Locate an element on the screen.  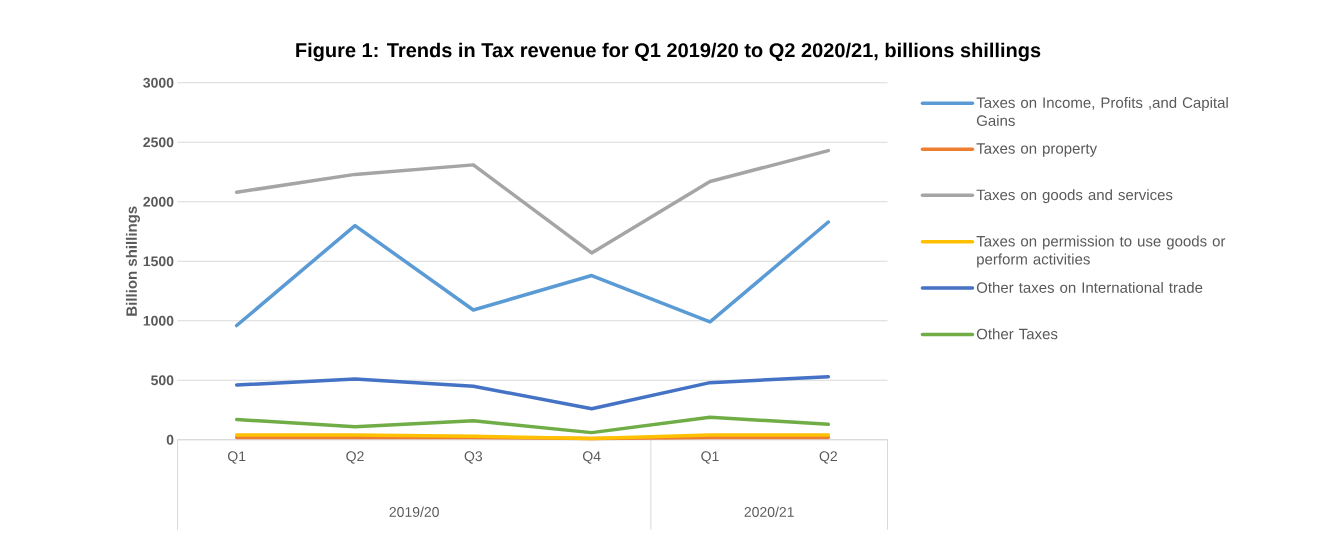
legend-label: Taxes on property is located at coordinates (1037, 150).